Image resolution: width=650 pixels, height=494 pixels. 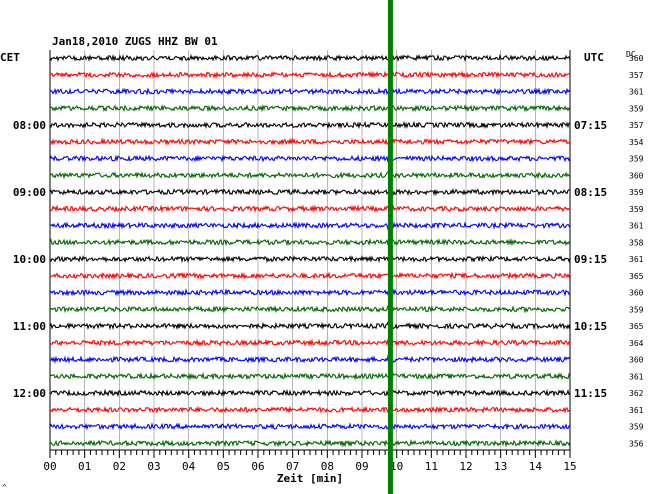 What do you see at coordinates (29, 192) in the screenshot?
I see `cet-time-label: 09:00` at bounding box center [29, 192].